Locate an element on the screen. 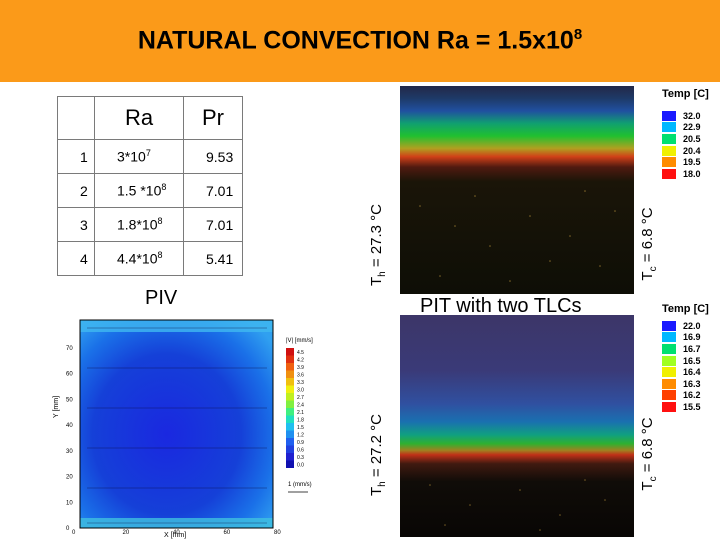 The image size is (720, 540). legend-value: 22.9 is located at coordinates (692, 127).